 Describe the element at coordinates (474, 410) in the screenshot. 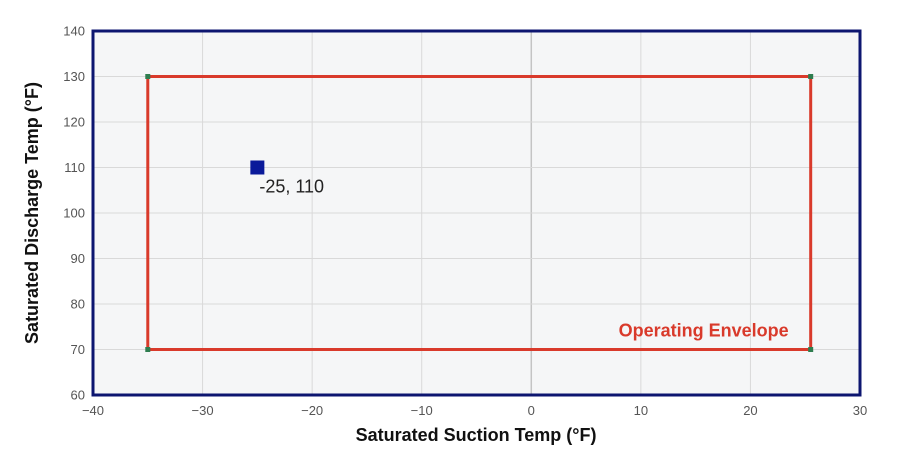

I see `x-axis-ticks: −40 −30 −20 −10 0 10 20 30` at that location.